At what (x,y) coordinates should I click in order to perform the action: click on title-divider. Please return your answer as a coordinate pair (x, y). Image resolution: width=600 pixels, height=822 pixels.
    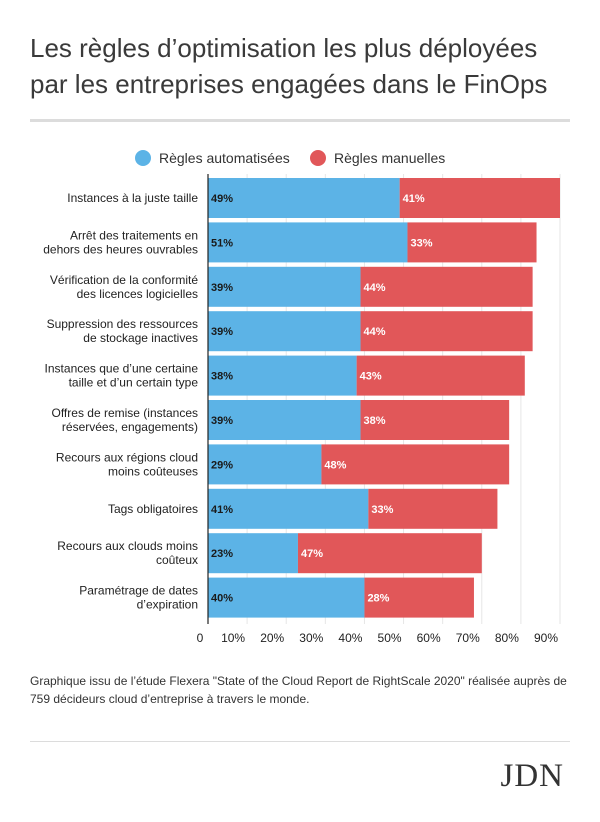
    Looking at the image, I should click on (300, 120).